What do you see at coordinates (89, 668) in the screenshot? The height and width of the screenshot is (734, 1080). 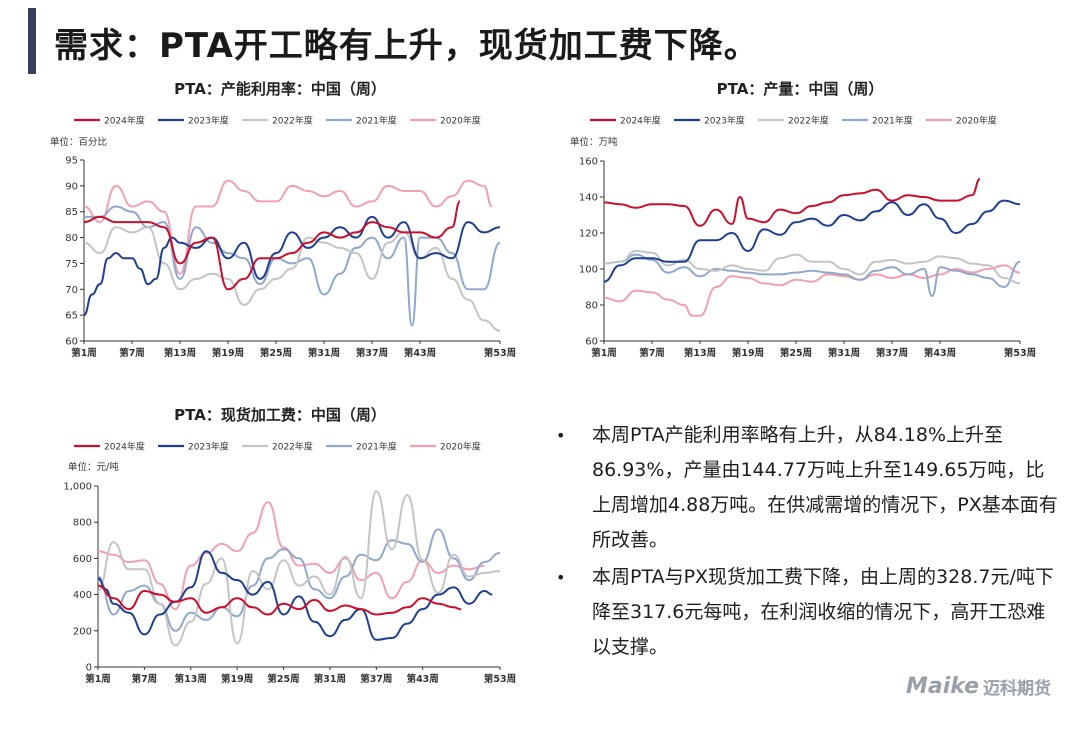 I see `y-tick-label: 0` at bounding box center [89, 668].